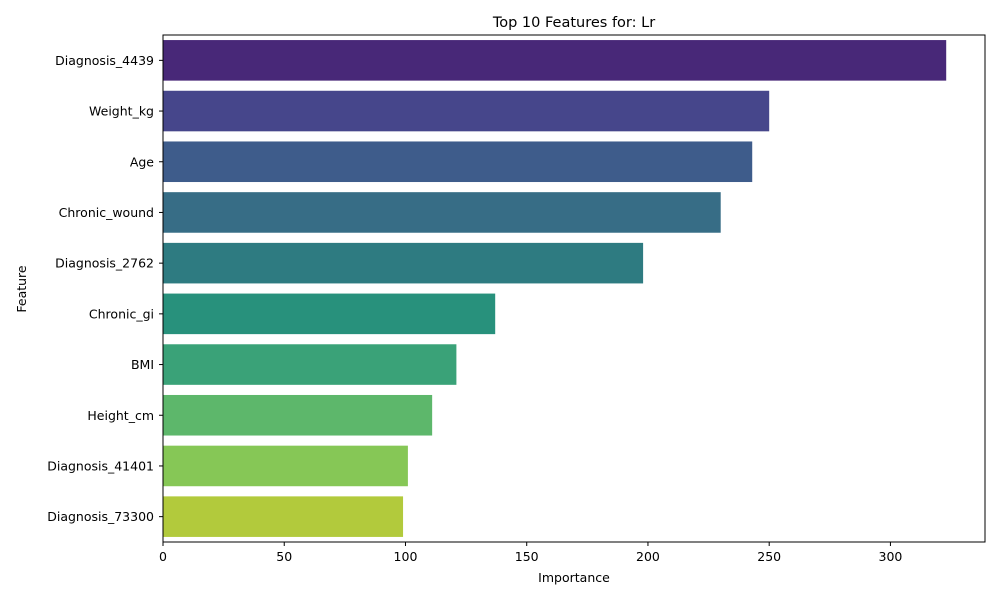  Describe the element at coordinates (104, 60) in the screenshot. I see `y-tick-label: Diagnosis_4439` at that location.